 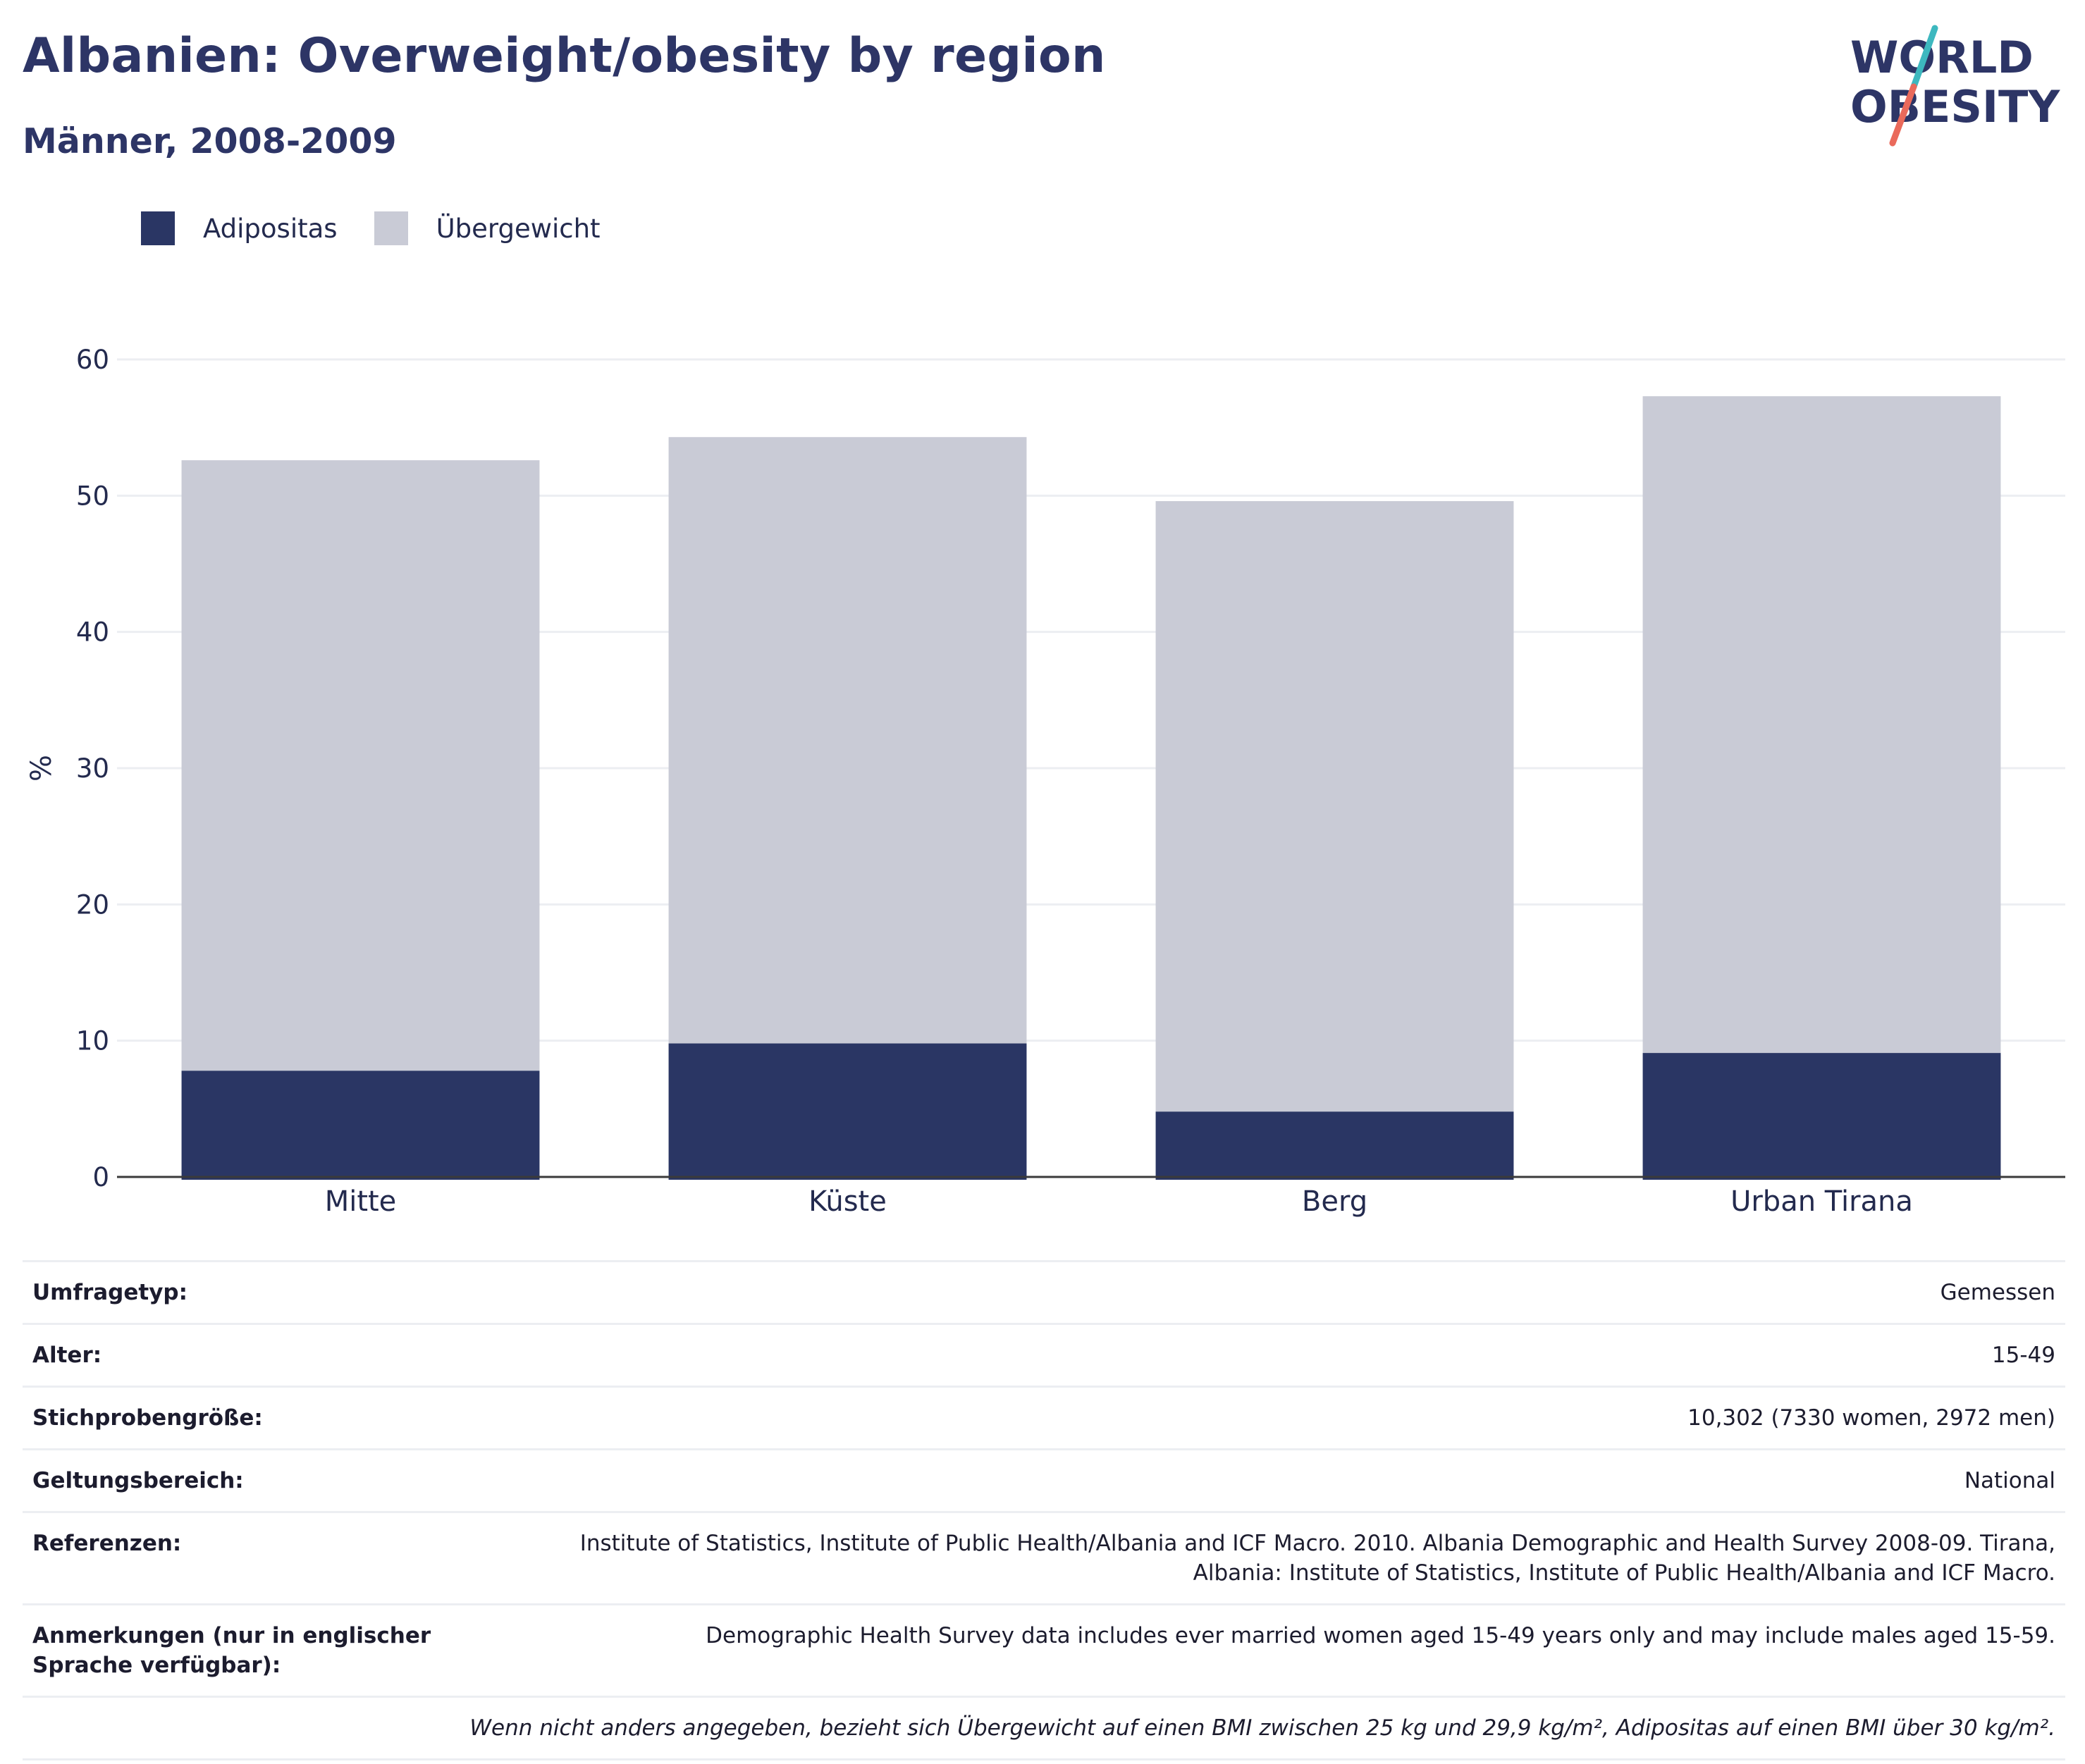 I want to click on legend-item-obesity: Adipositas, so click(x=239, y=228).